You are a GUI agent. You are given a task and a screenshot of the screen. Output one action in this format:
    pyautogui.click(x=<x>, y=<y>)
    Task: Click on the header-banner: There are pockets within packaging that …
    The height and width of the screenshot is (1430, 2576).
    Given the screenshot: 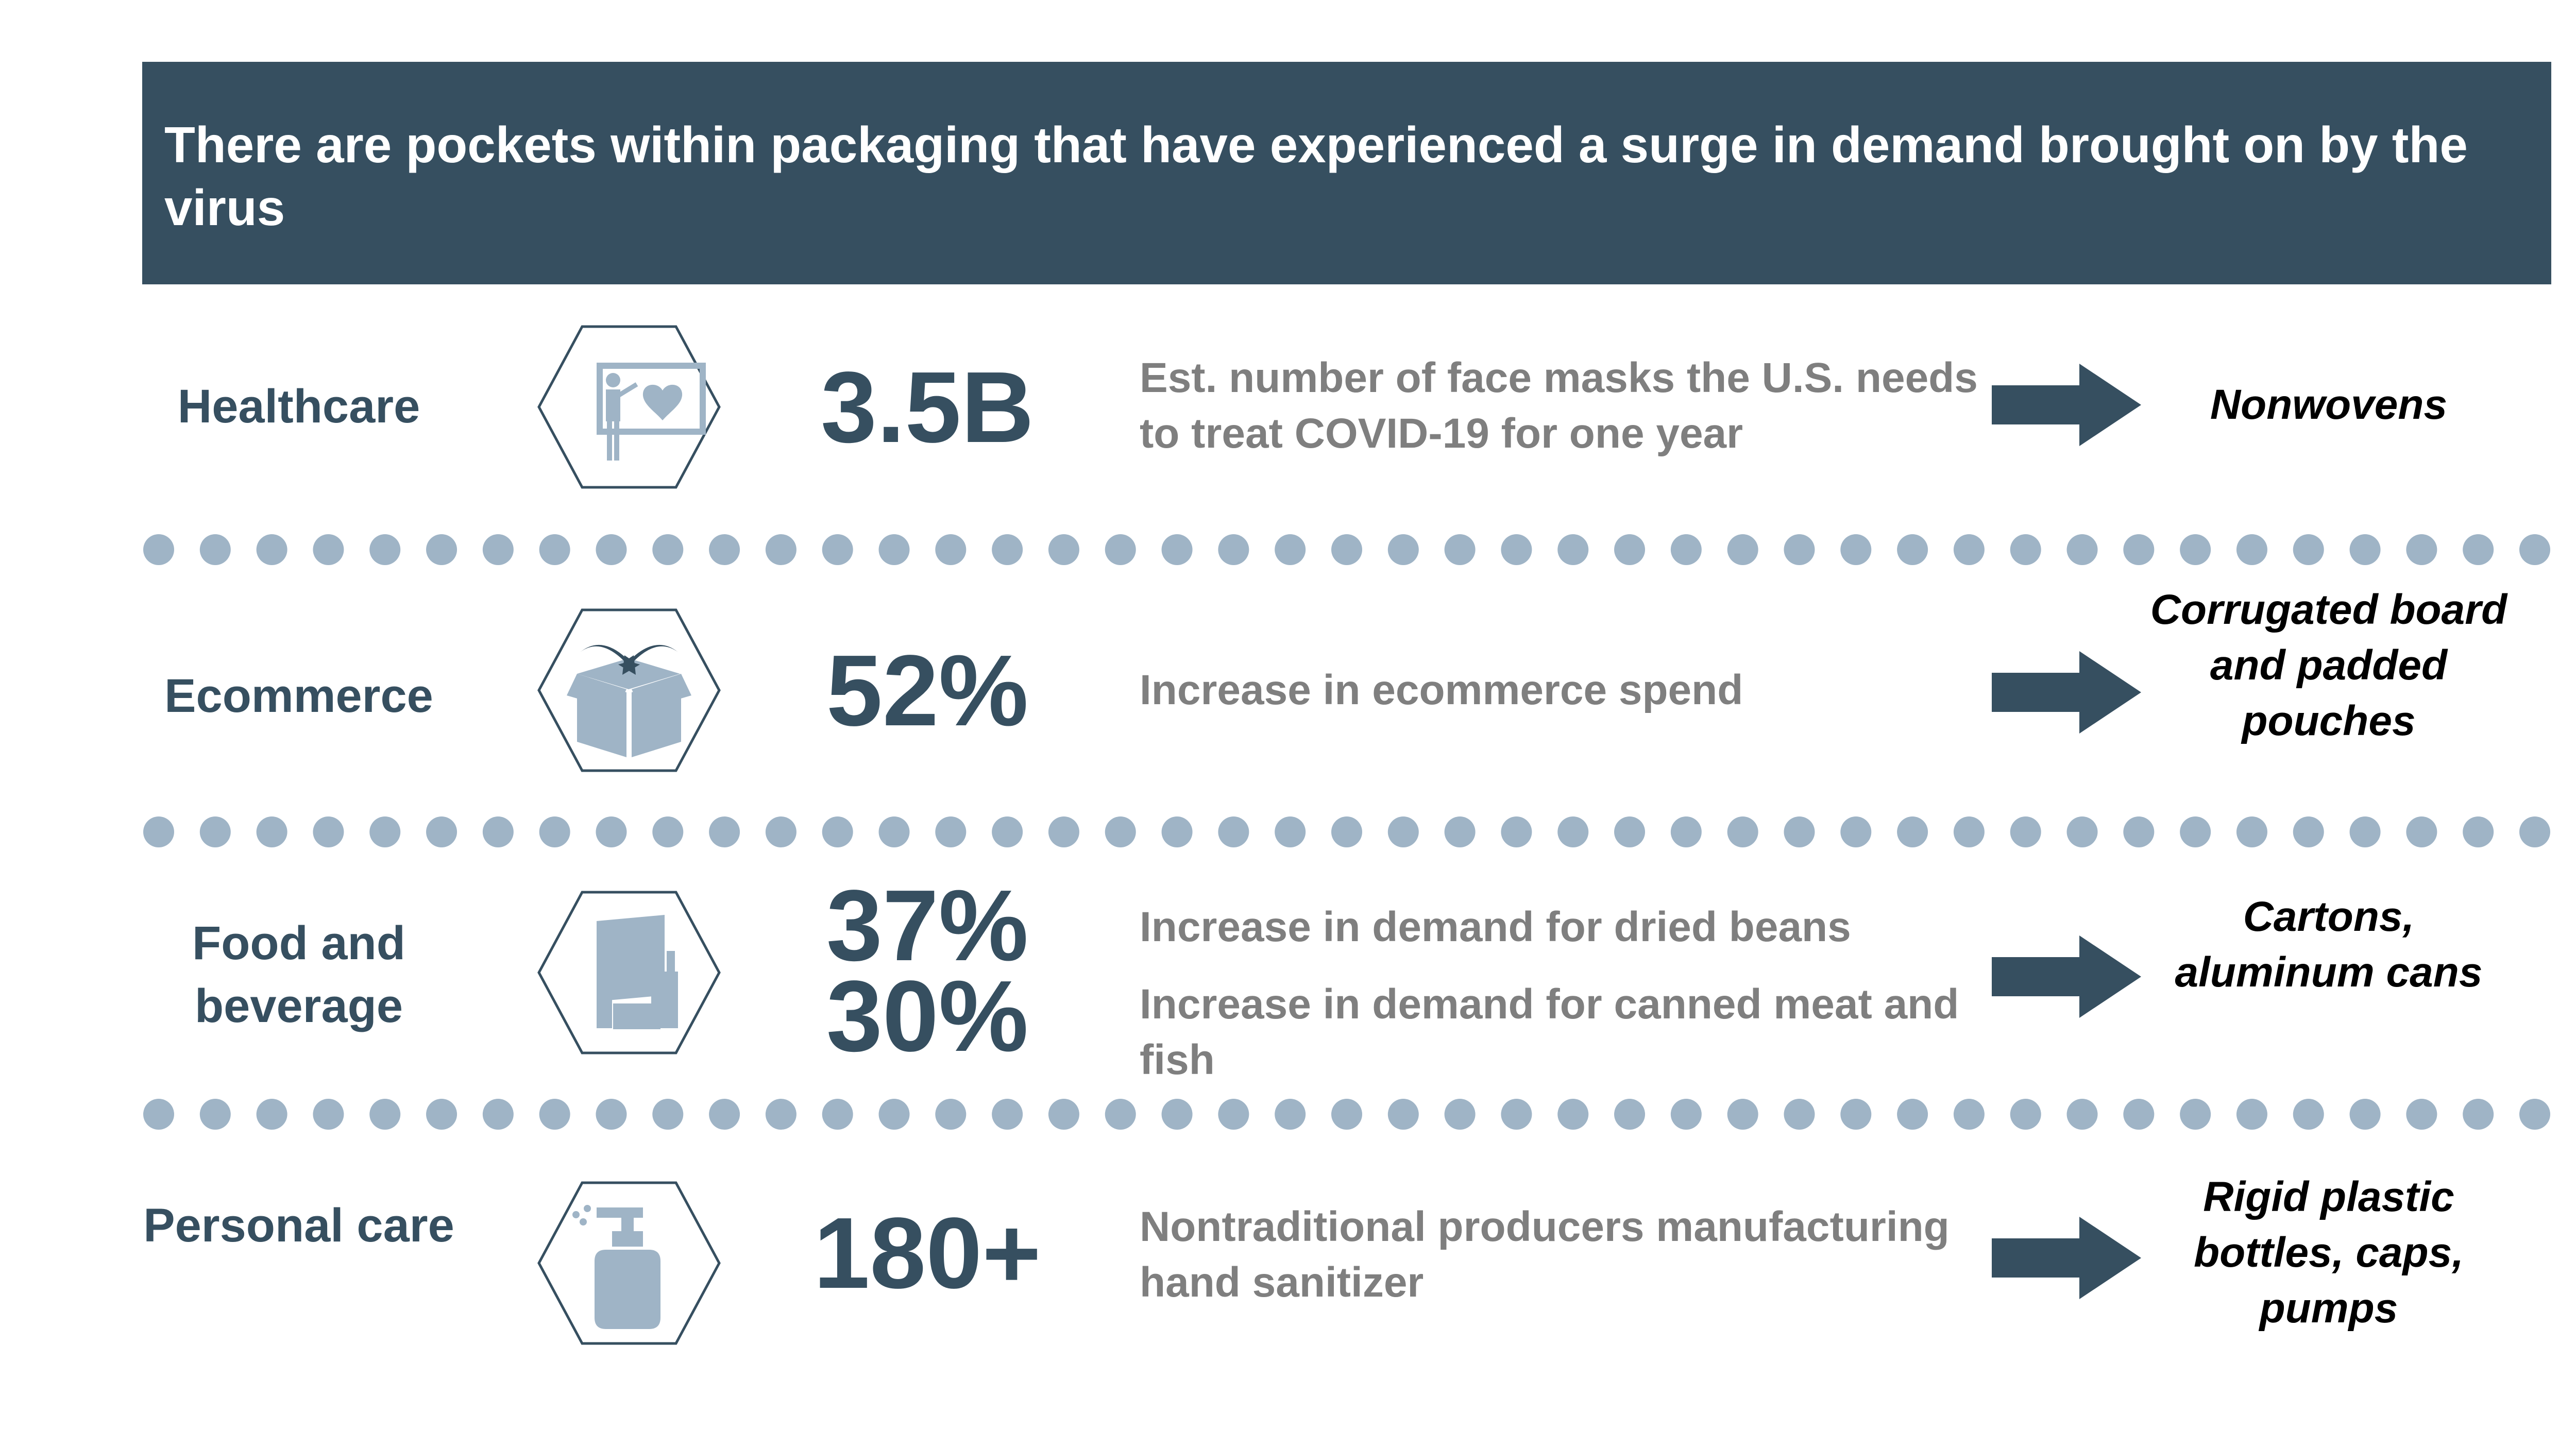 What is the action you would take?
    pyautogui.click(x=1346, y=173)
    